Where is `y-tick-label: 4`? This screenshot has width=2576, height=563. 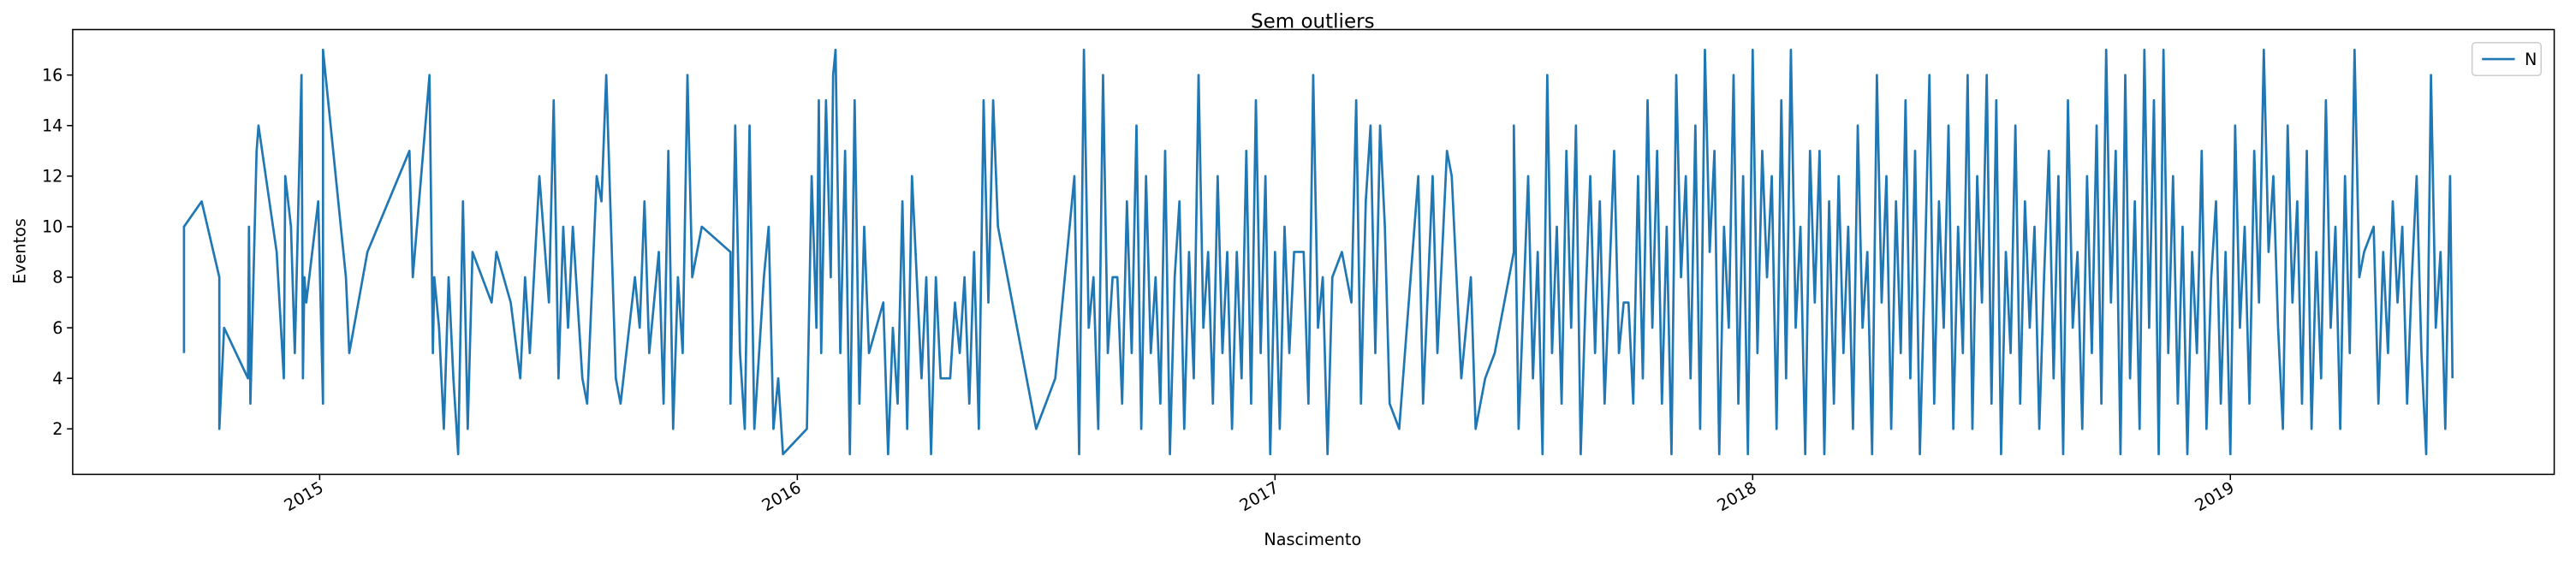
y-tick-label: 4 is located at coordinates (57, 378).